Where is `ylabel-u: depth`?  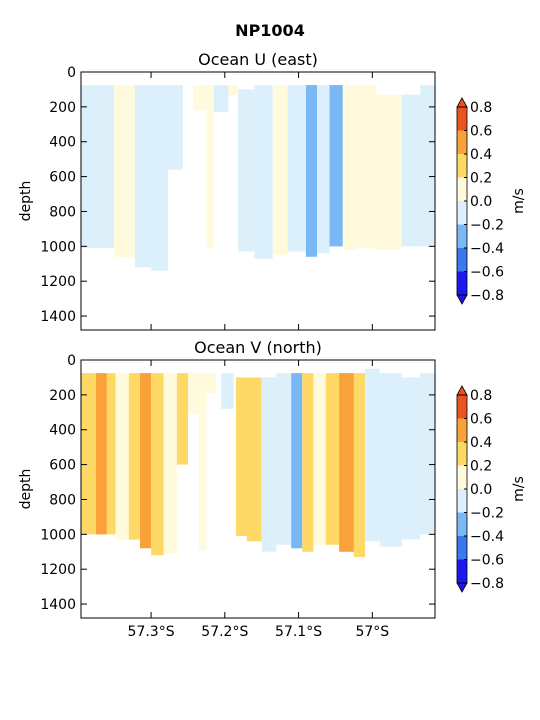 ylabel-u: depth is located at coordinates (26, 201).